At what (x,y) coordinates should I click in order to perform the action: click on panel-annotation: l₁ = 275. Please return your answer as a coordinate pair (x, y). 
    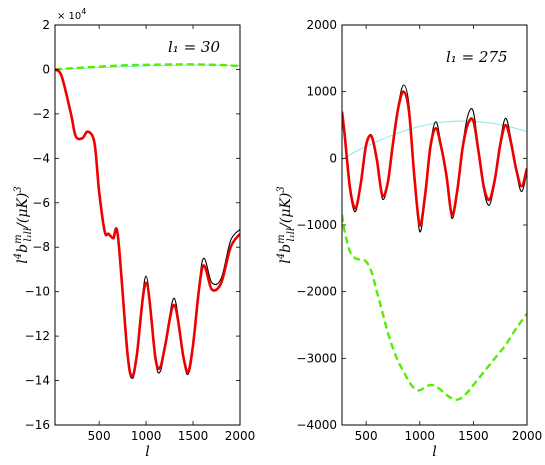
    Looking at the image, I should click on (477, 57).